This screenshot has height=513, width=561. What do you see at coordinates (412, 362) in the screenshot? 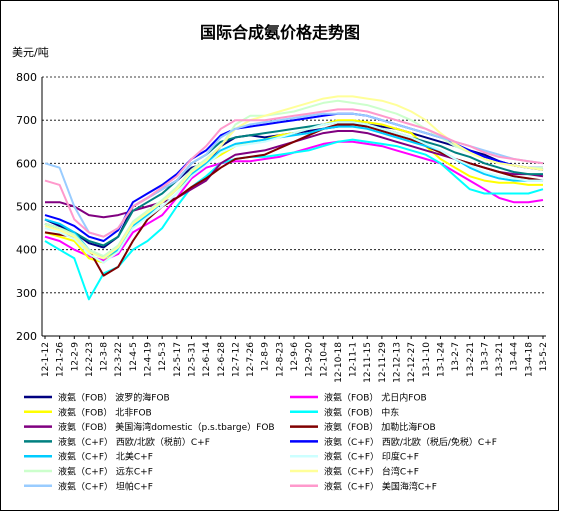
I see `x-tick-label: 12-12-27` at bounding box center [412, 362].